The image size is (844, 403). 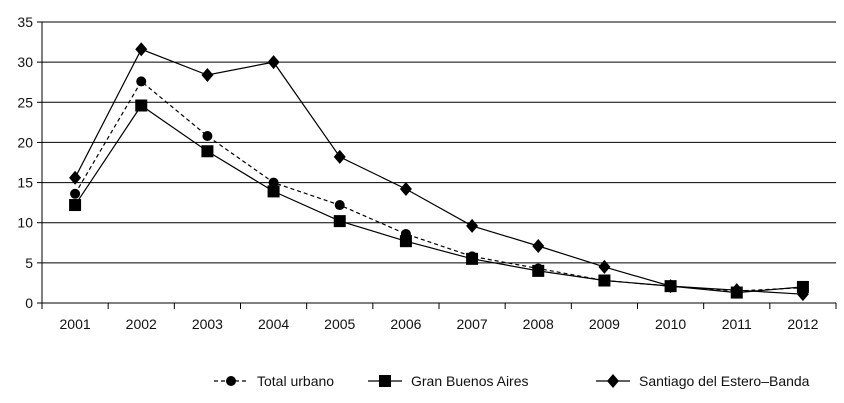 I want to click on legend-item-2: Gran Buenos Aires, so click(x=448, y=381).